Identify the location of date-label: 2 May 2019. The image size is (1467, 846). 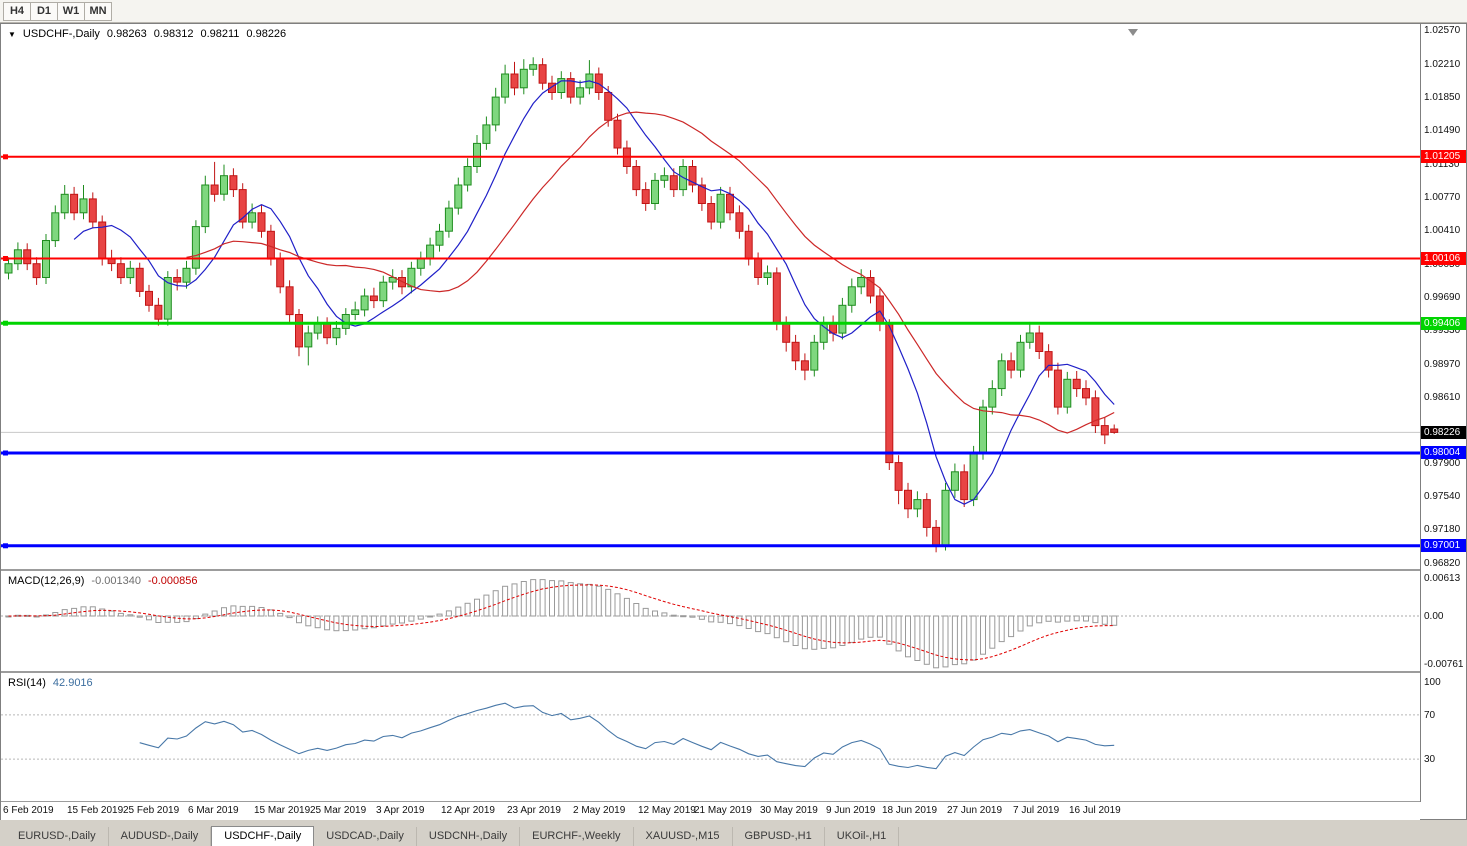
(599, 810).